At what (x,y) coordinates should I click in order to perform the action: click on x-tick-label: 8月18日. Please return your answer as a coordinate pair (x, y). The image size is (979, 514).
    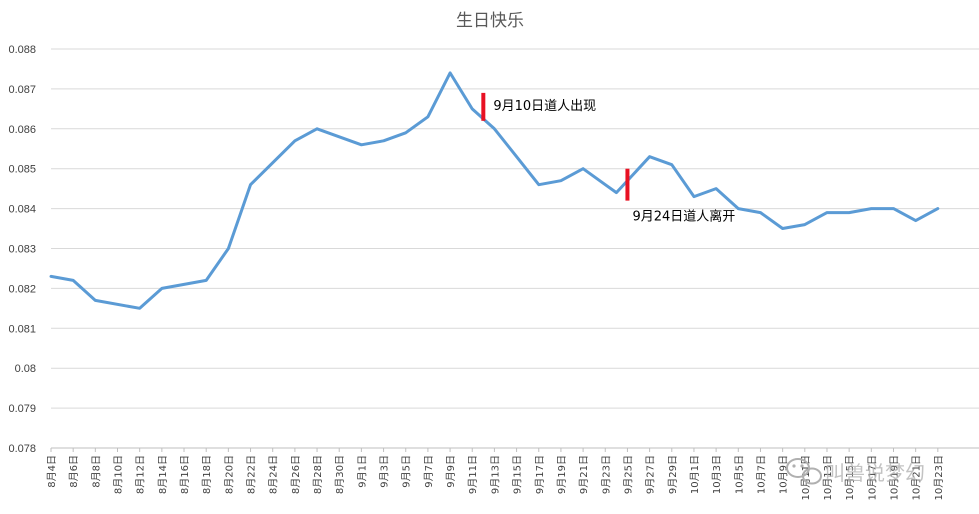
    Looking at the image, I should click on (207, 474).